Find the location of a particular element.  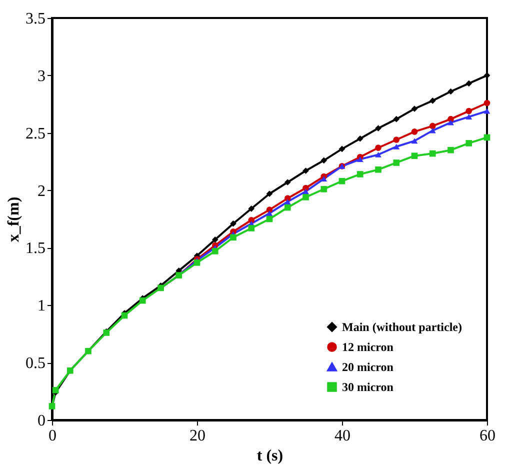

x-axis-title: t (s) is located at coordinates (270, 456).